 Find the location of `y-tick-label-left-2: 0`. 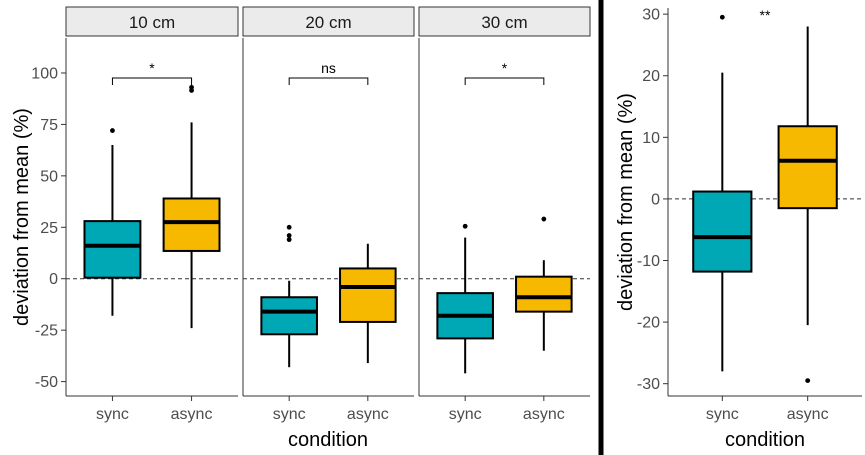

y-tick-label-left-2: 0 is located at coordinates (53, 279).